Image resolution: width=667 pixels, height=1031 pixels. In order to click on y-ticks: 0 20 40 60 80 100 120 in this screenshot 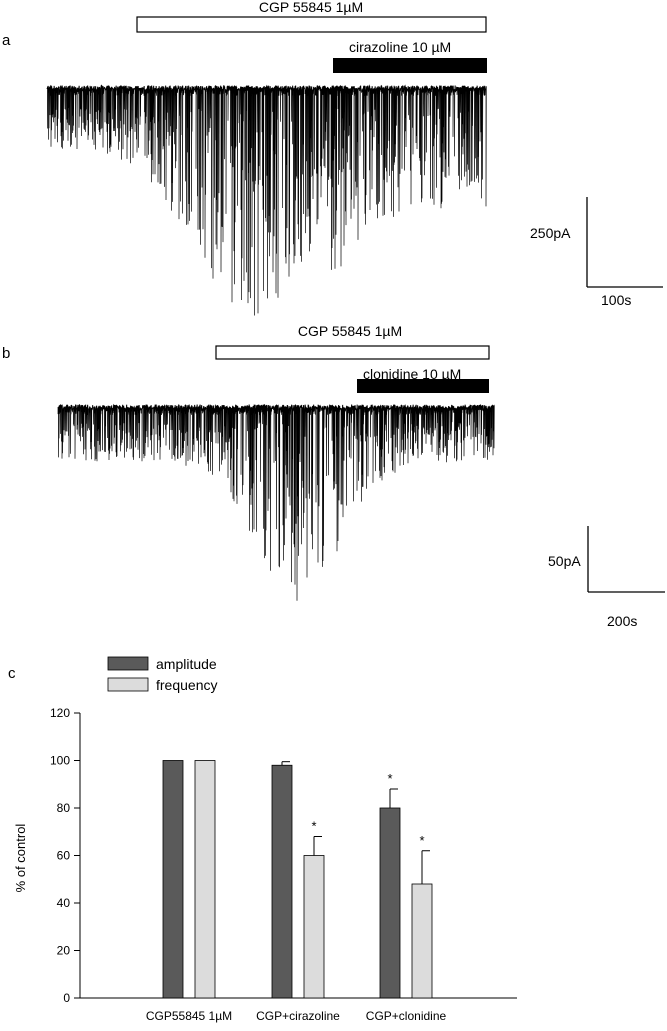, I will do `click(65, 855)`.